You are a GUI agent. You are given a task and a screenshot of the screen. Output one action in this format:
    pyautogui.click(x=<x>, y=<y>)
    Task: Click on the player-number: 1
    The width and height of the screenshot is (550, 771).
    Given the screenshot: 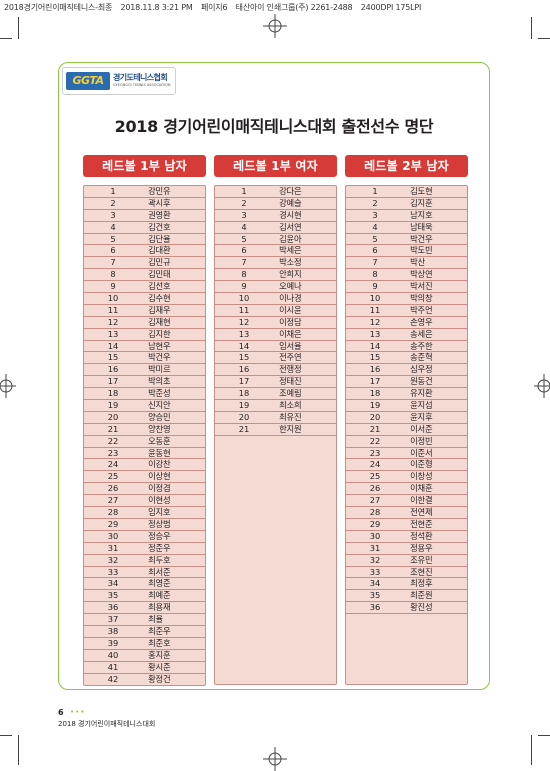 What is the action you would take?
    pyautogui.click(x=244, y=191)
    